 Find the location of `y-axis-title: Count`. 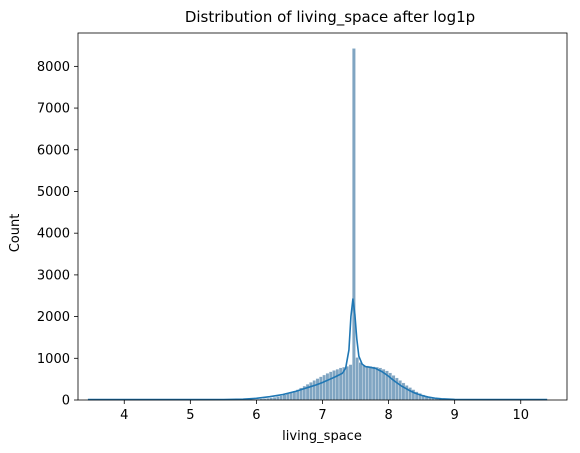

y-axis-title: Count is located at coordinates (15, 233).